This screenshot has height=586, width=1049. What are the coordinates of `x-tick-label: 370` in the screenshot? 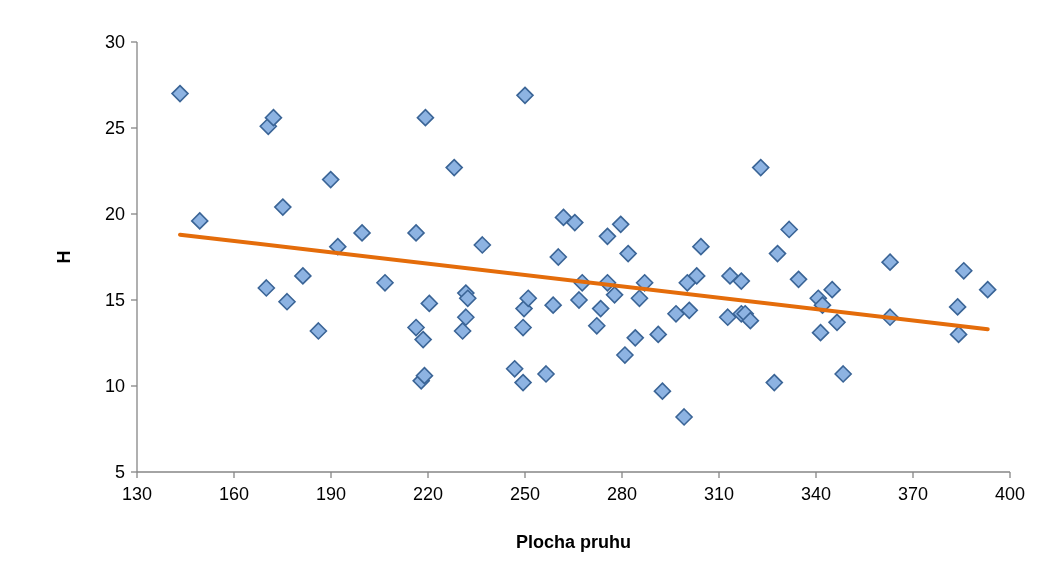 It's located at (913, 494).